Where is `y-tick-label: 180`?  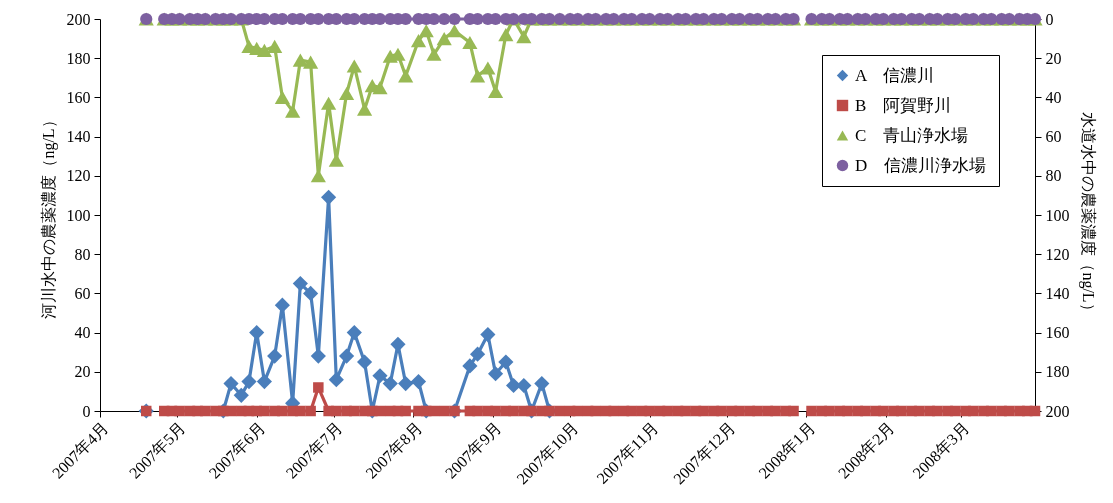 y-tick-label: 180 is located at coordinates (78, 58).